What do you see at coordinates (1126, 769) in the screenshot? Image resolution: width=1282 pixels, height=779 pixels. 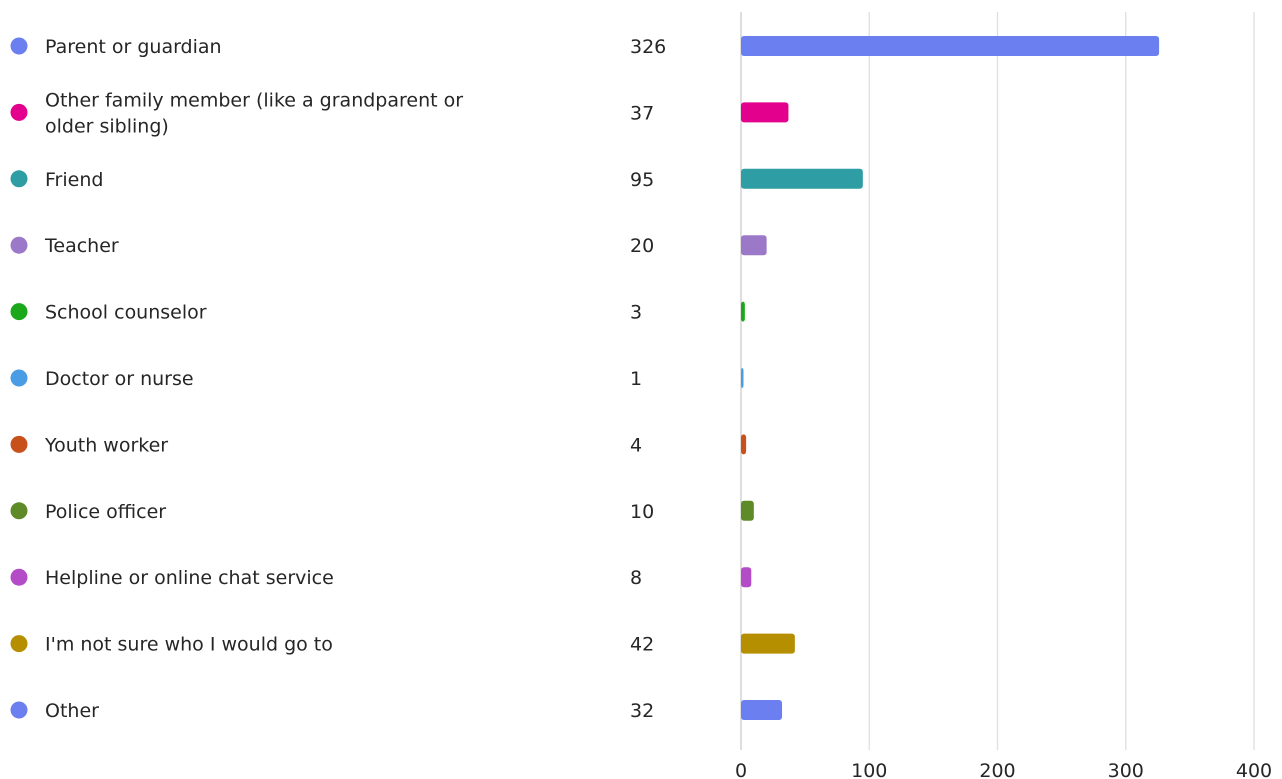 I see `x-tick-label: 300` at bounding box center [1126, 769].